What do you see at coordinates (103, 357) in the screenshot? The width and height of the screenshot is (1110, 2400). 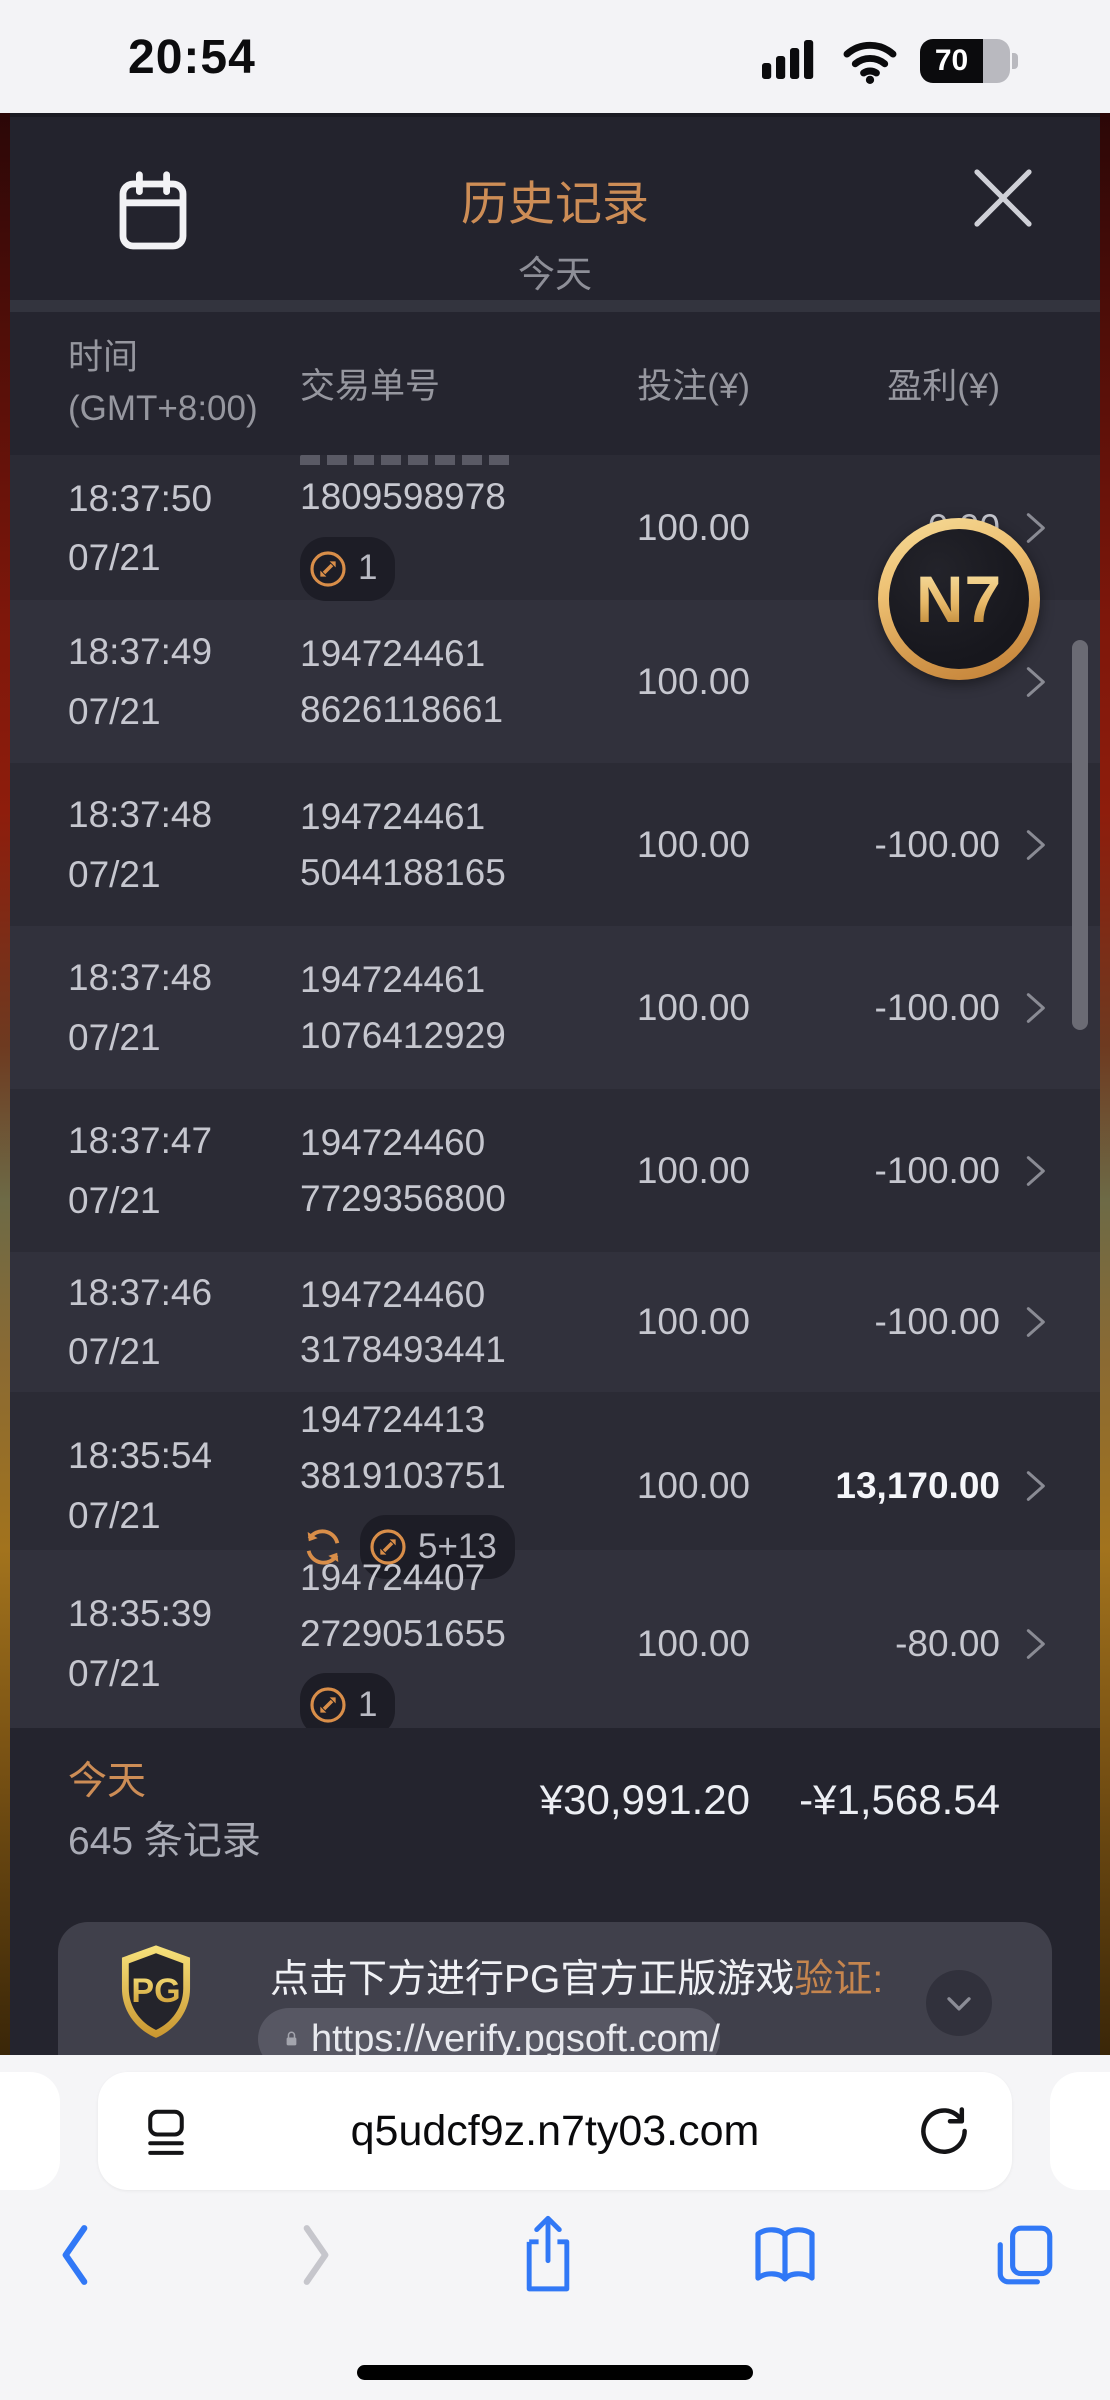 I see `col-header-time: 时间` at bounding box center [103, 357].